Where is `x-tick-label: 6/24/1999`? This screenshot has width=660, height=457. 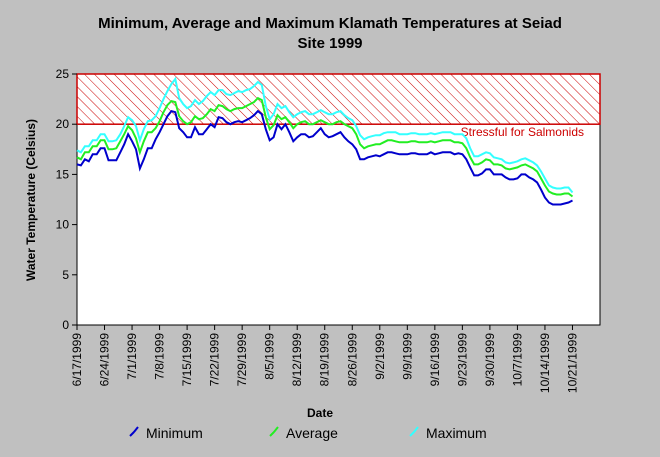
x-tick-label: 6/24/1999 is located at coordinates (105, 360).